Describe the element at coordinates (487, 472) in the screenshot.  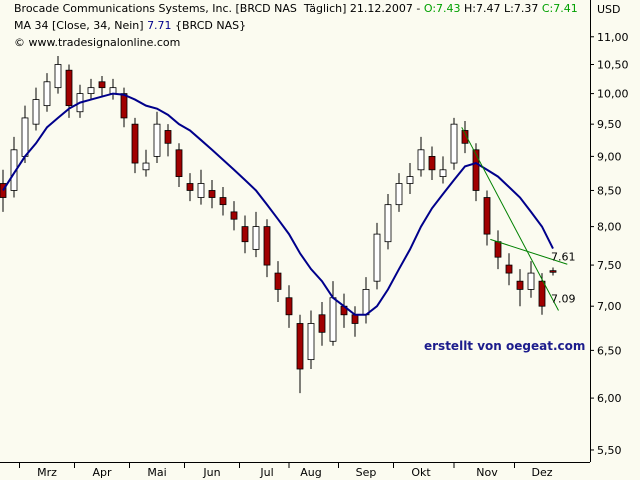
I see `x-tick-label: Nov` at that location.